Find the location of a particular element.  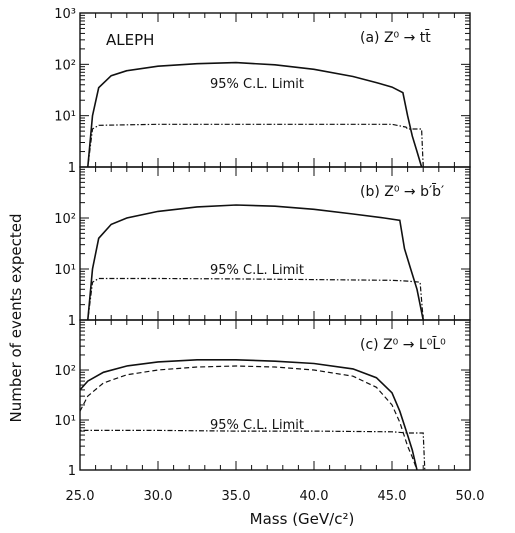

x-tick-label: 25.0 is located at coordinates (80, 496).